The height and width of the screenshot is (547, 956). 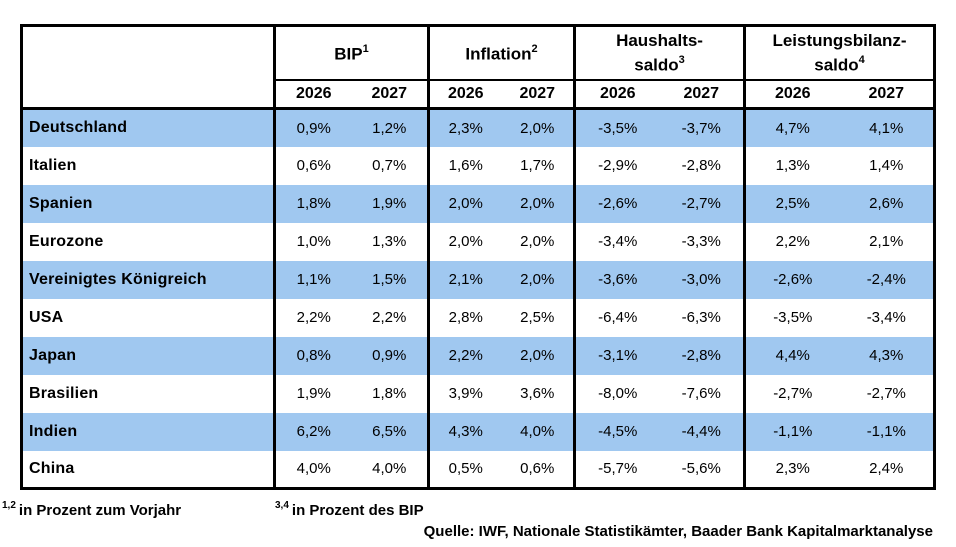 I want to click on column-group-leistungsbilanzsaldo: Leistungsbilanz-saldo4, so click(x=839, y=53).